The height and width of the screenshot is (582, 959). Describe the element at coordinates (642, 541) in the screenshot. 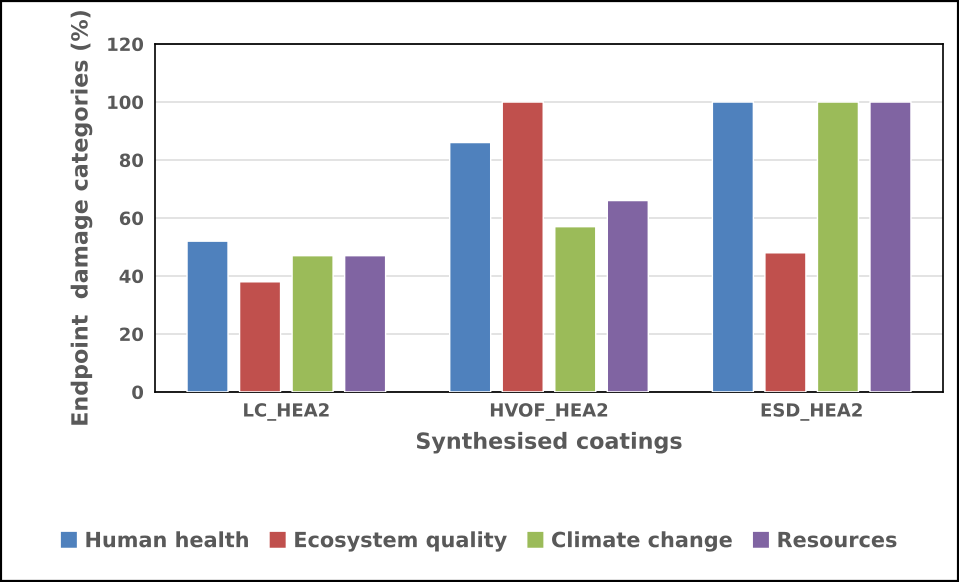

I see `legend-label: Climate change` at that location.